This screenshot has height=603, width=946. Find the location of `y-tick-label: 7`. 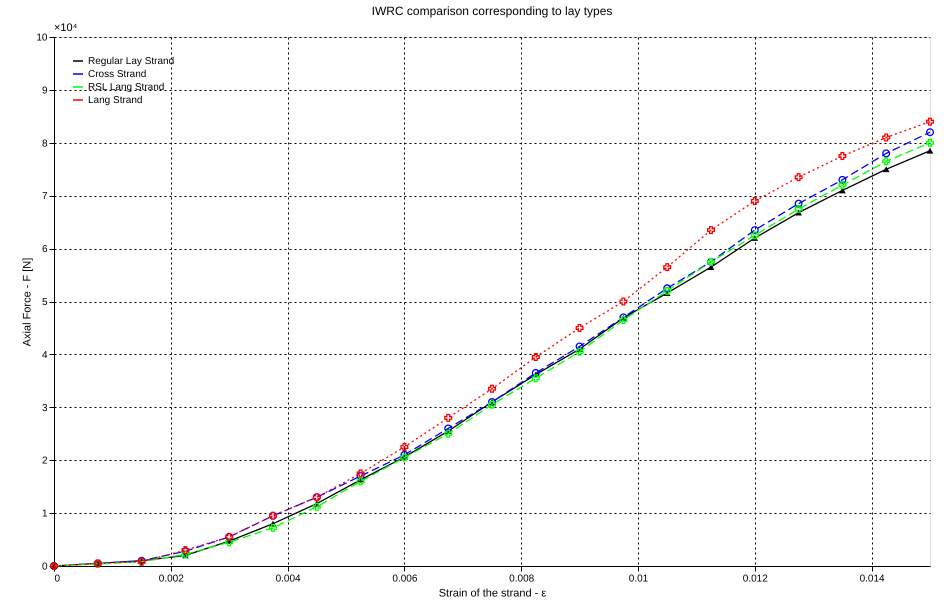

y-tick-label: 7 is located at coordinates (45, 196).